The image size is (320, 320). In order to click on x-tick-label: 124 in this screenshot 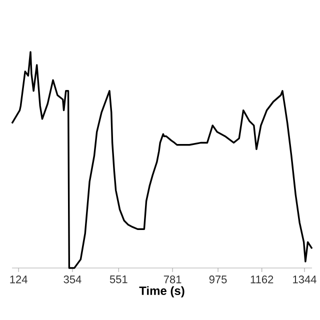, I will do `click(19, 280)`.